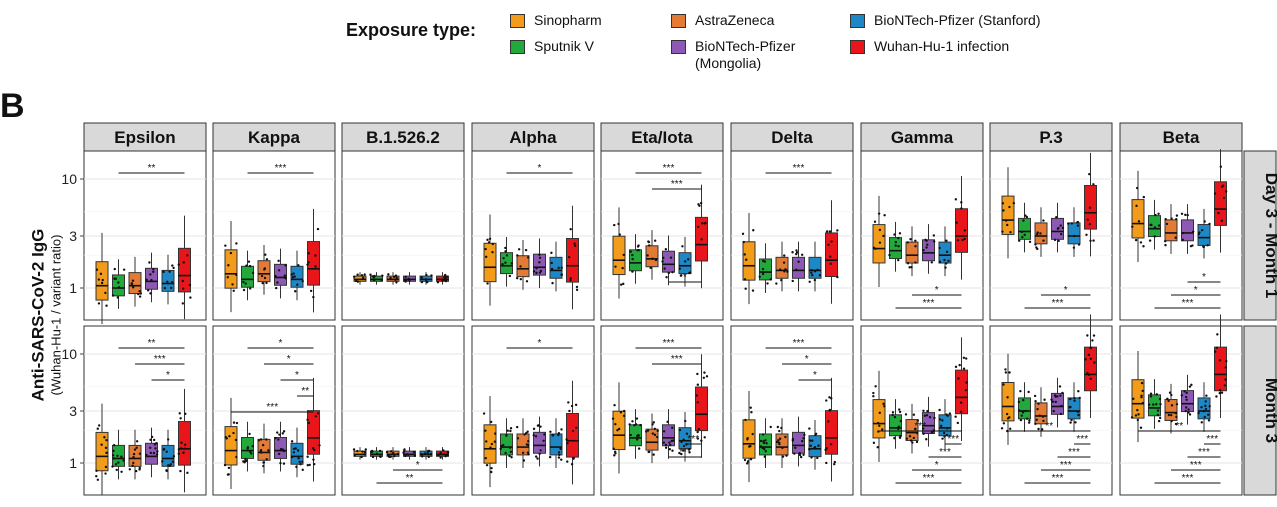 Image resolution: width=1277 pixels, height=507 pixels. I want to click on legend-swatch, so click(517, 21).